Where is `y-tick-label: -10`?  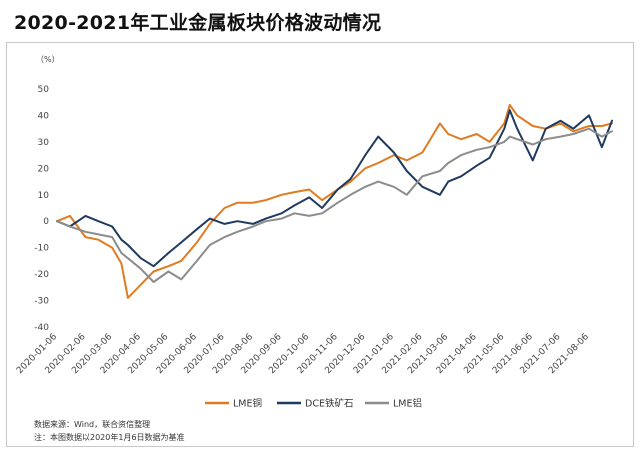
y-tick-label: -10 is located at coordinates (41, 249).